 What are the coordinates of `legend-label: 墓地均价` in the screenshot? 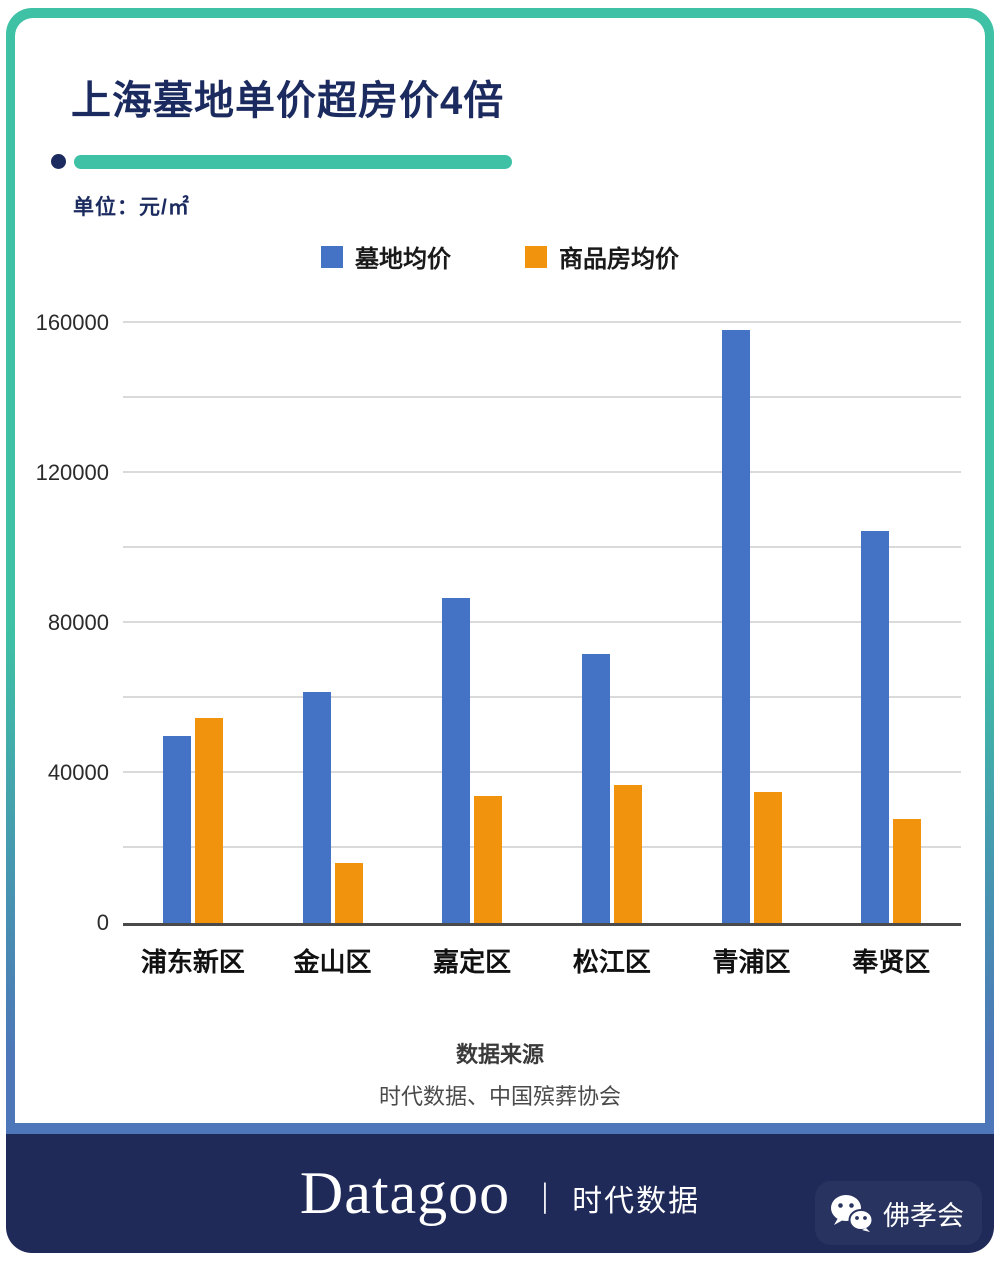 It's located at (403, 259).